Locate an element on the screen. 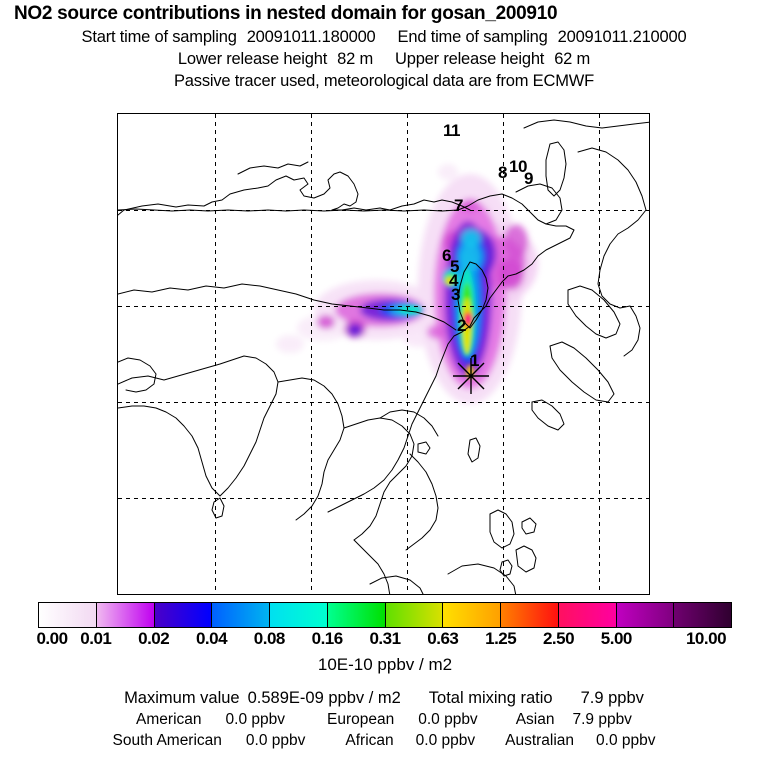 The image size is (768, 768). region-south-american-value: 0.0 ppbv is located at coordinates (275, 740).